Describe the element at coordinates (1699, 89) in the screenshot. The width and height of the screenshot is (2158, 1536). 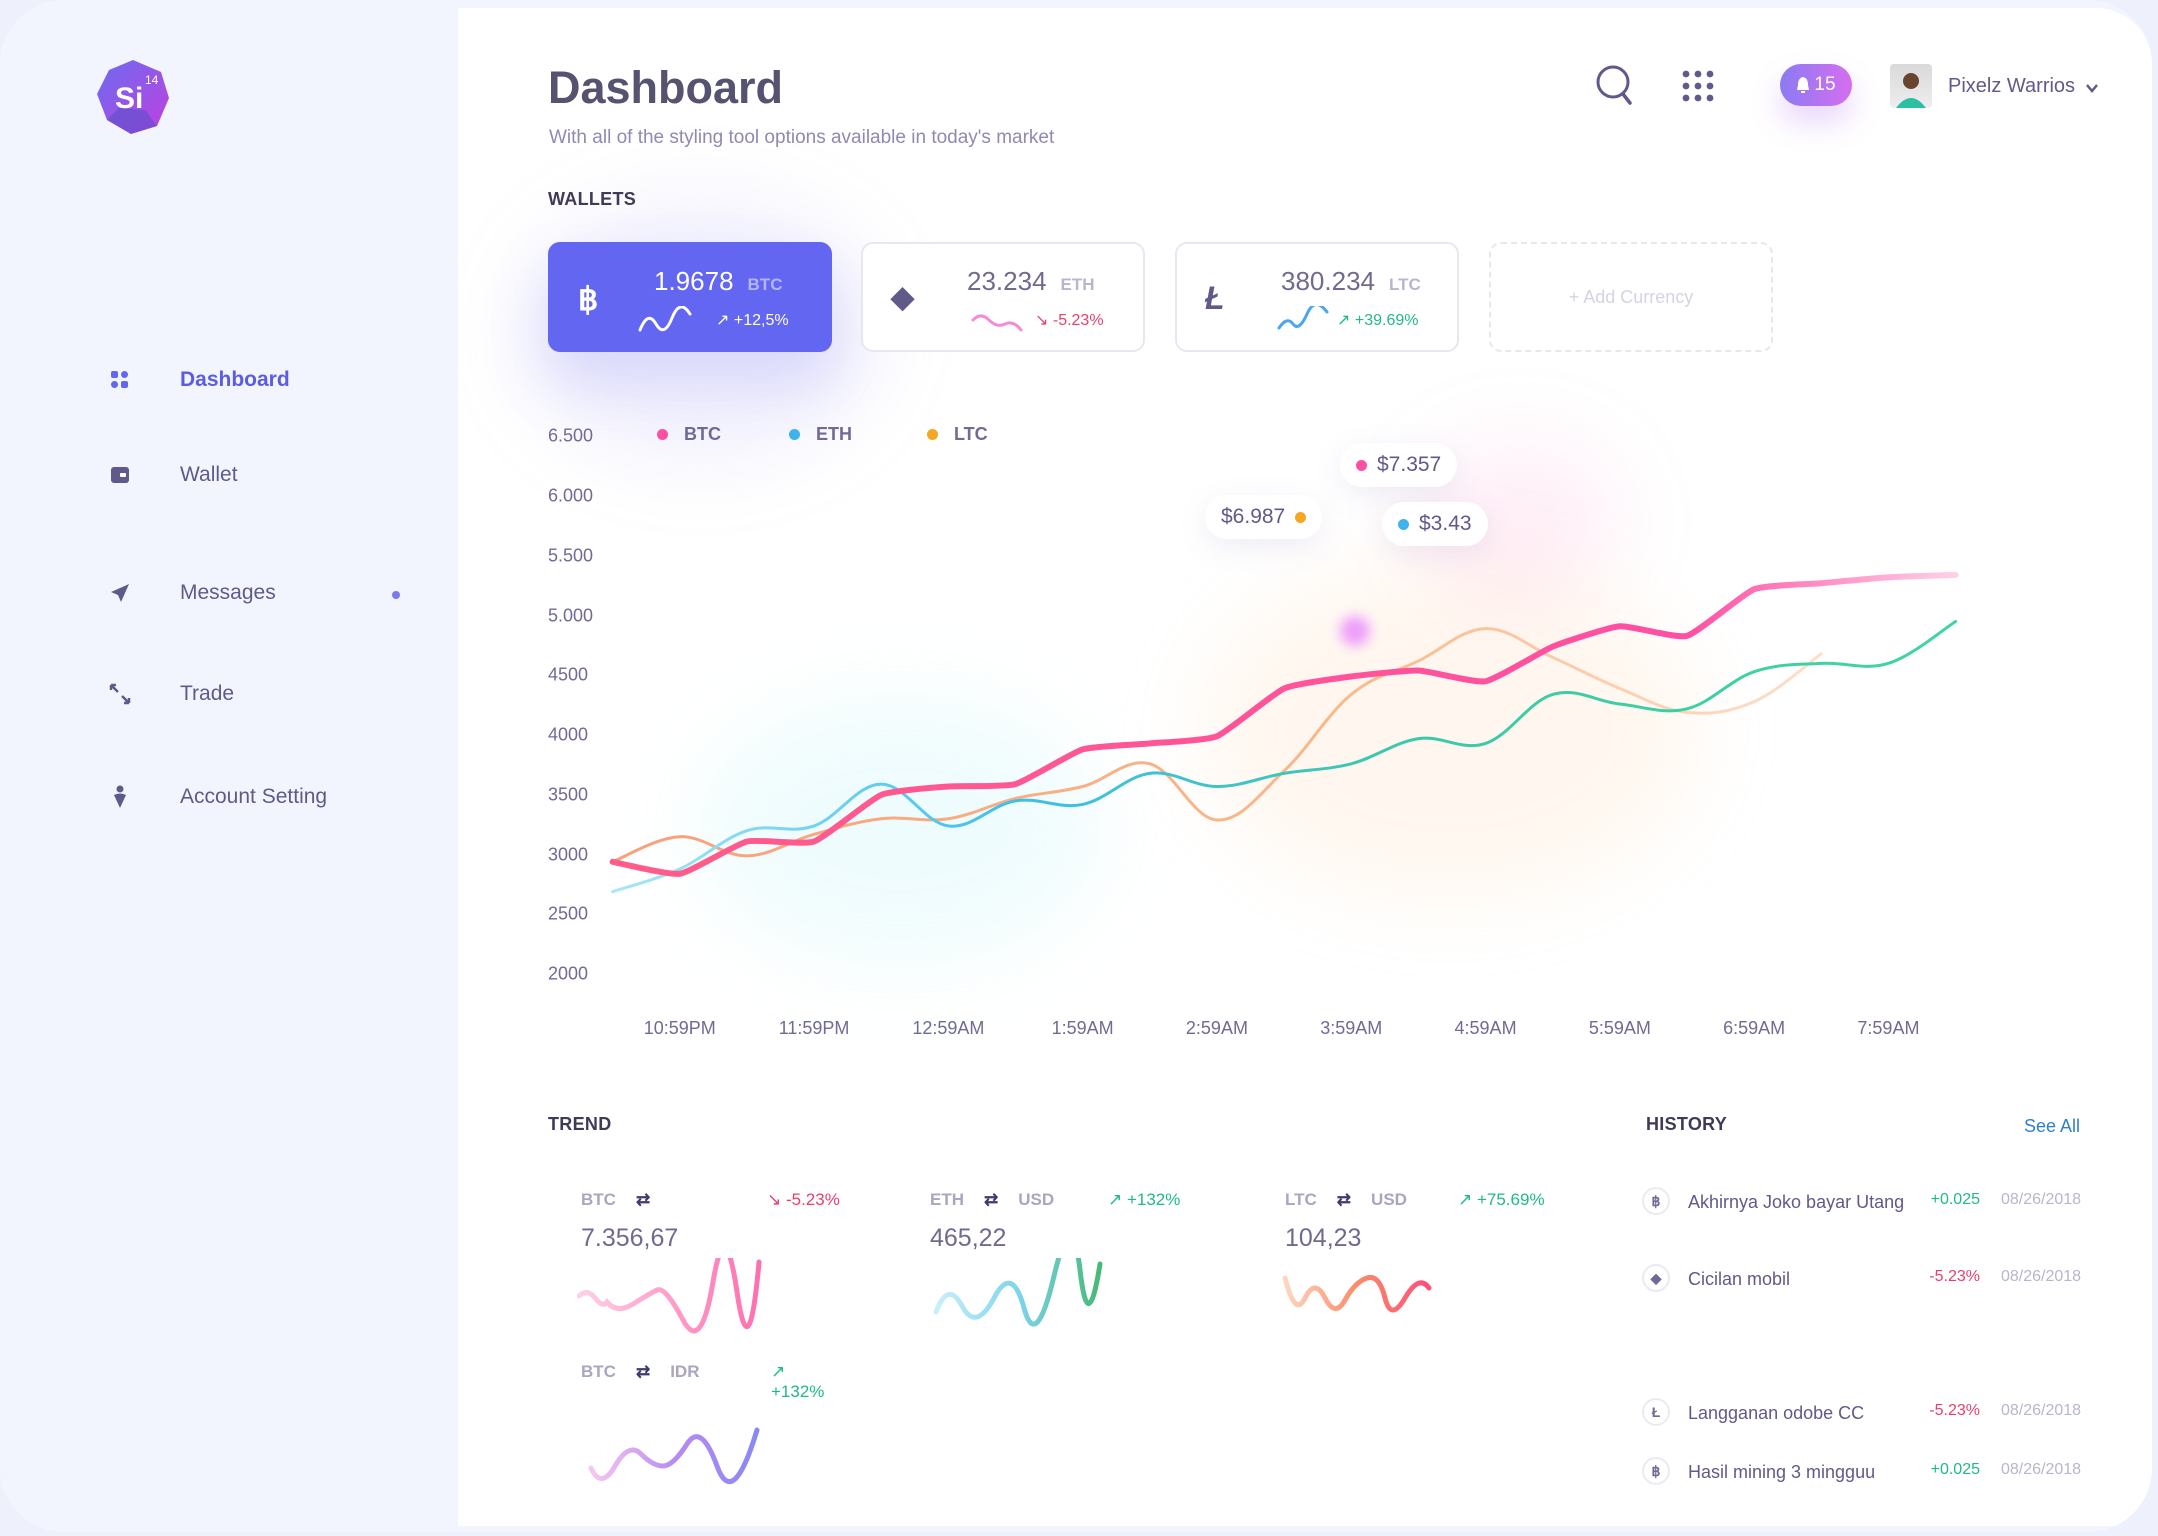
I see `apps-grid-icon` at that location.